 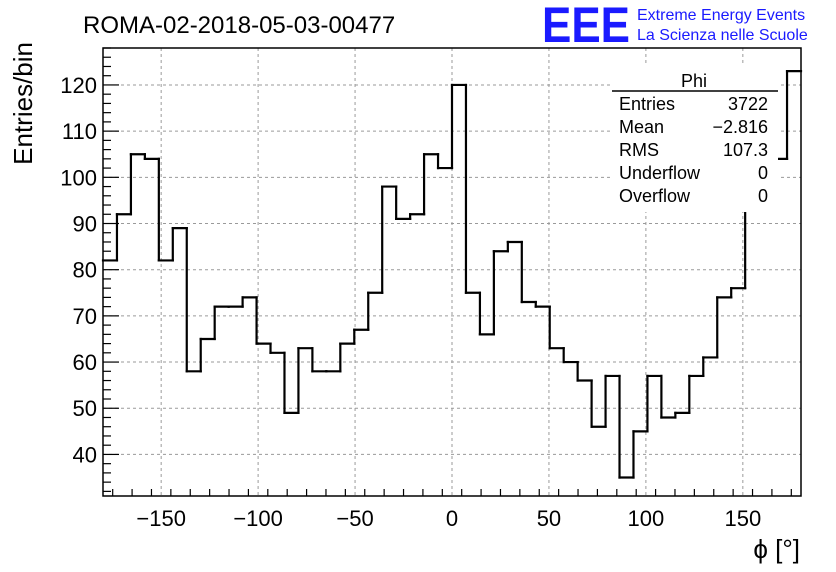 What do you see at coordinates (85, 224) in the screenshot?
I see `y-tick-label: 90` at bounding box center [85, 224].